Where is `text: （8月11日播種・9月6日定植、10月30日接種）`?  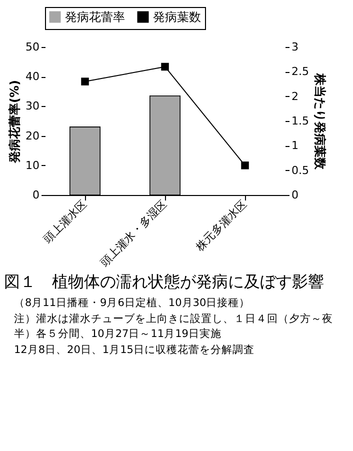
text: （8月11日播種・9月6日定植、10月30日接種） is located at coordinates (132, 303).